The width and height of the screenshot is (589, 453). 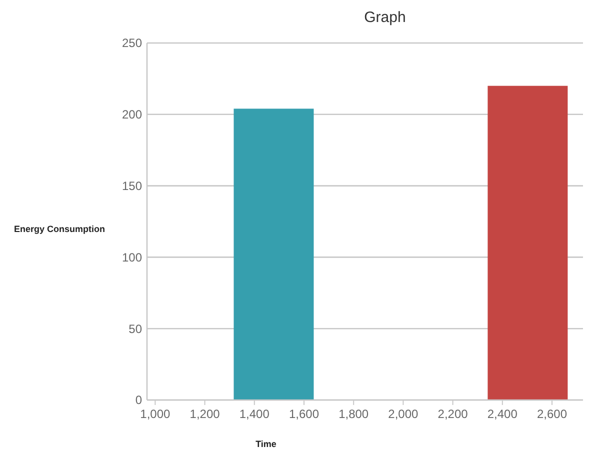 What do you see at coordinates (552, 414) in the screenshot?
I see `x-tick-label: 2,600` at bounding box center [552, 414].